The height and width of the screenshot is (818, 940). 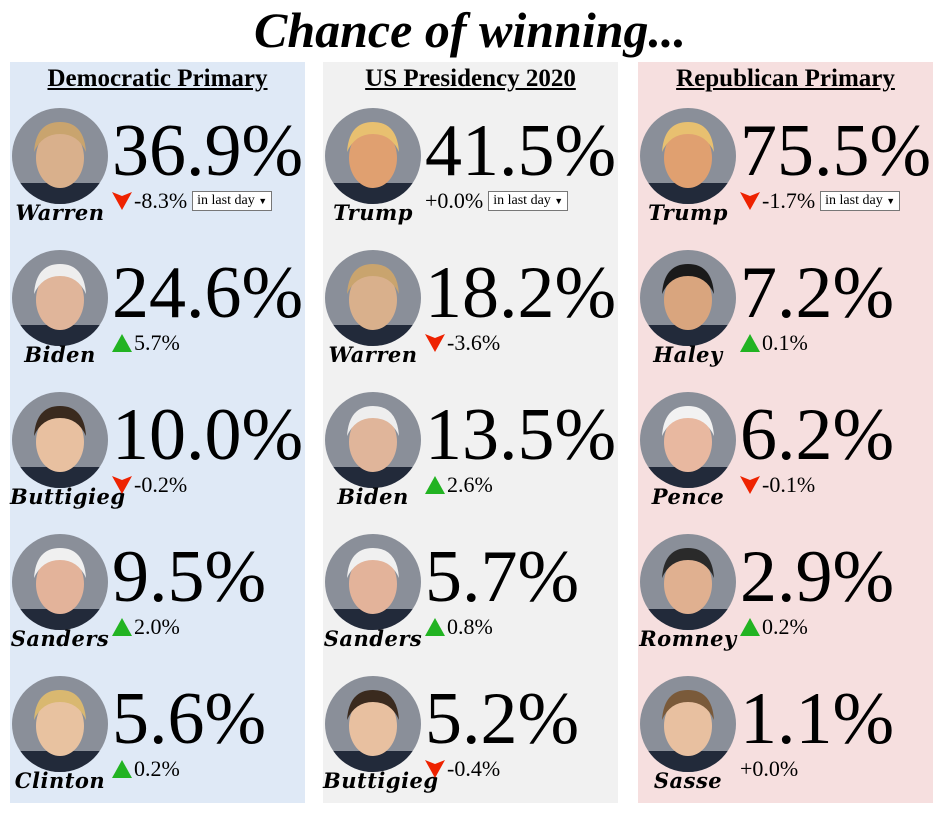 I want to click on candidate-row: Biden 24.6% 5.7%, so click(x=157, y=321).